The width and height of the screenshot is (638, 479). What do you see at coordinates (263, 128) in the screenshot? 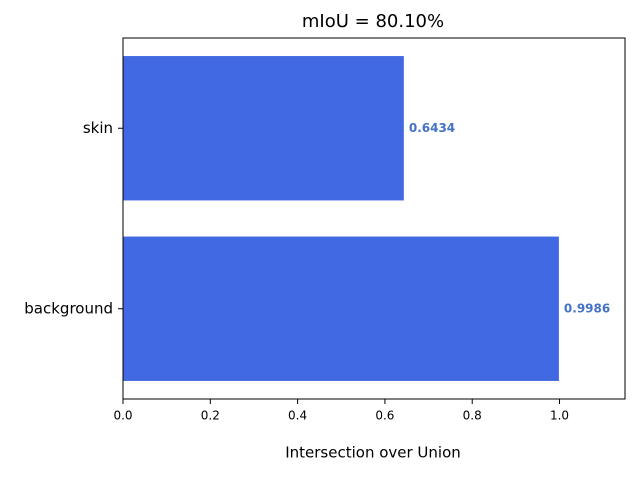
I see `bar` at bounding box center [263, 128].